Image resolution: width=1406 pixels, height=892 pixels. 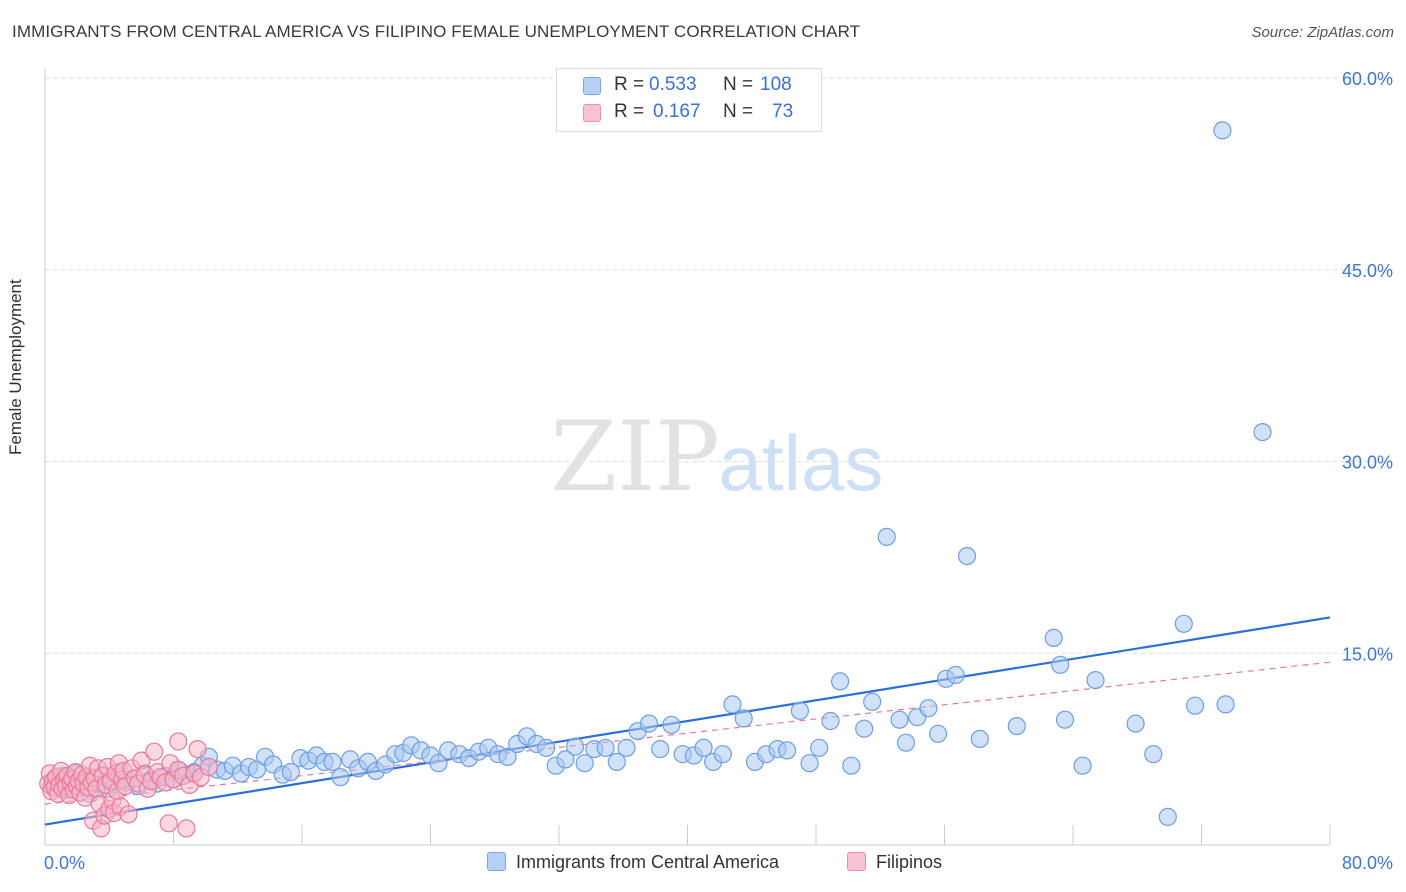 I want to click on y-axis-title: Female Unemployment, so click(x=15, y=367).